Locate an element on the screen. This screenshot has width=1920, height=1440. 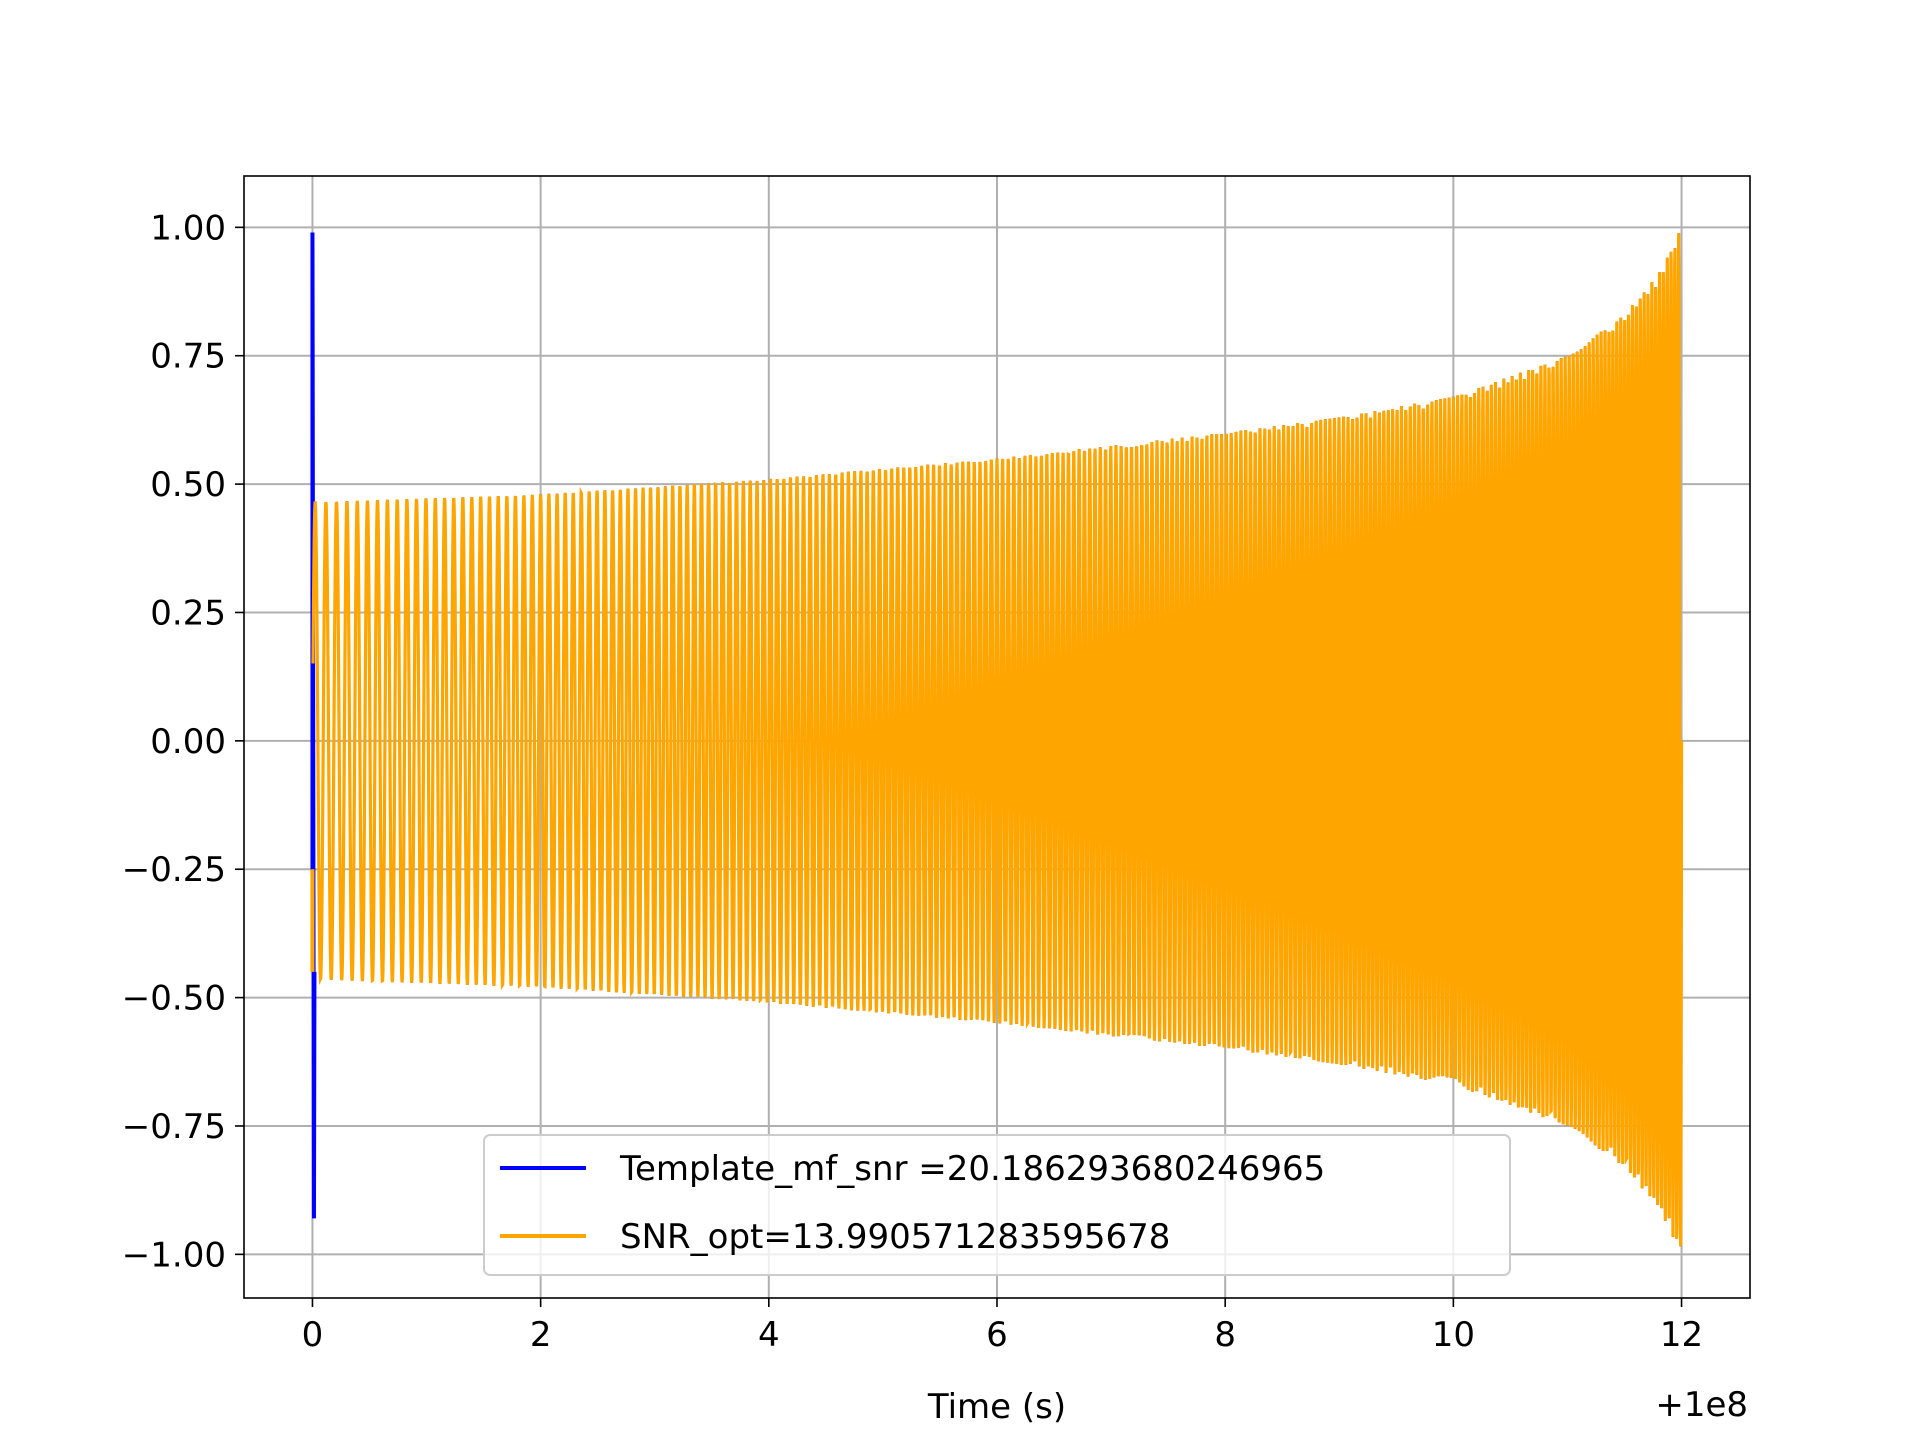
x-tick-label: 4 is located at coordinates (769, 1335).